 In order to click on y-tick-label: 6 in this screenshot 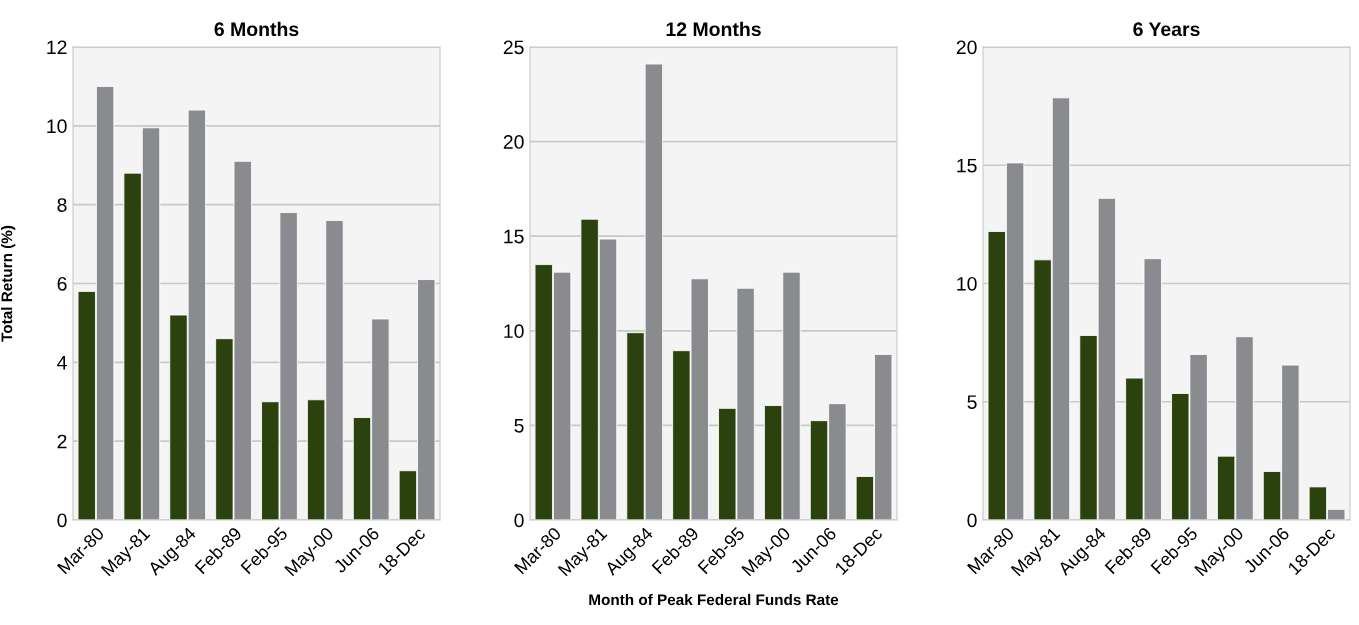, I will do `click(62, 283)`.